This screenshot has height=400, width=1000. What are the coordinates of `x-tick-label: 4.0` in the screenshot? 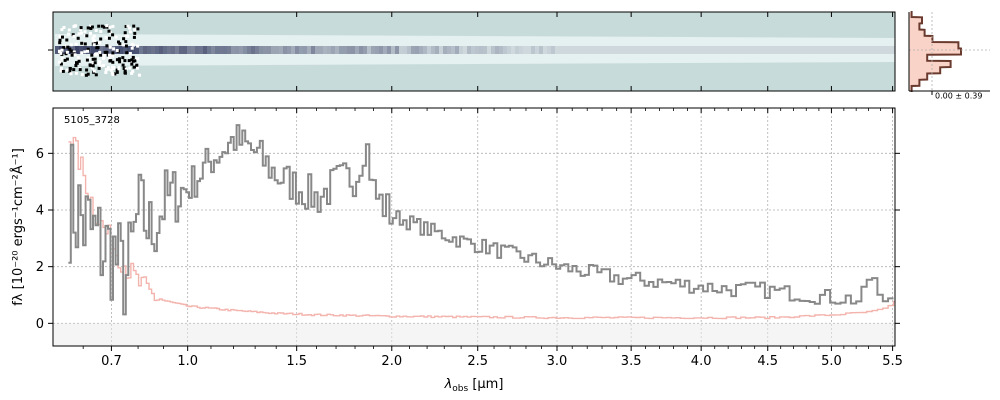 It's located at (701, 361).